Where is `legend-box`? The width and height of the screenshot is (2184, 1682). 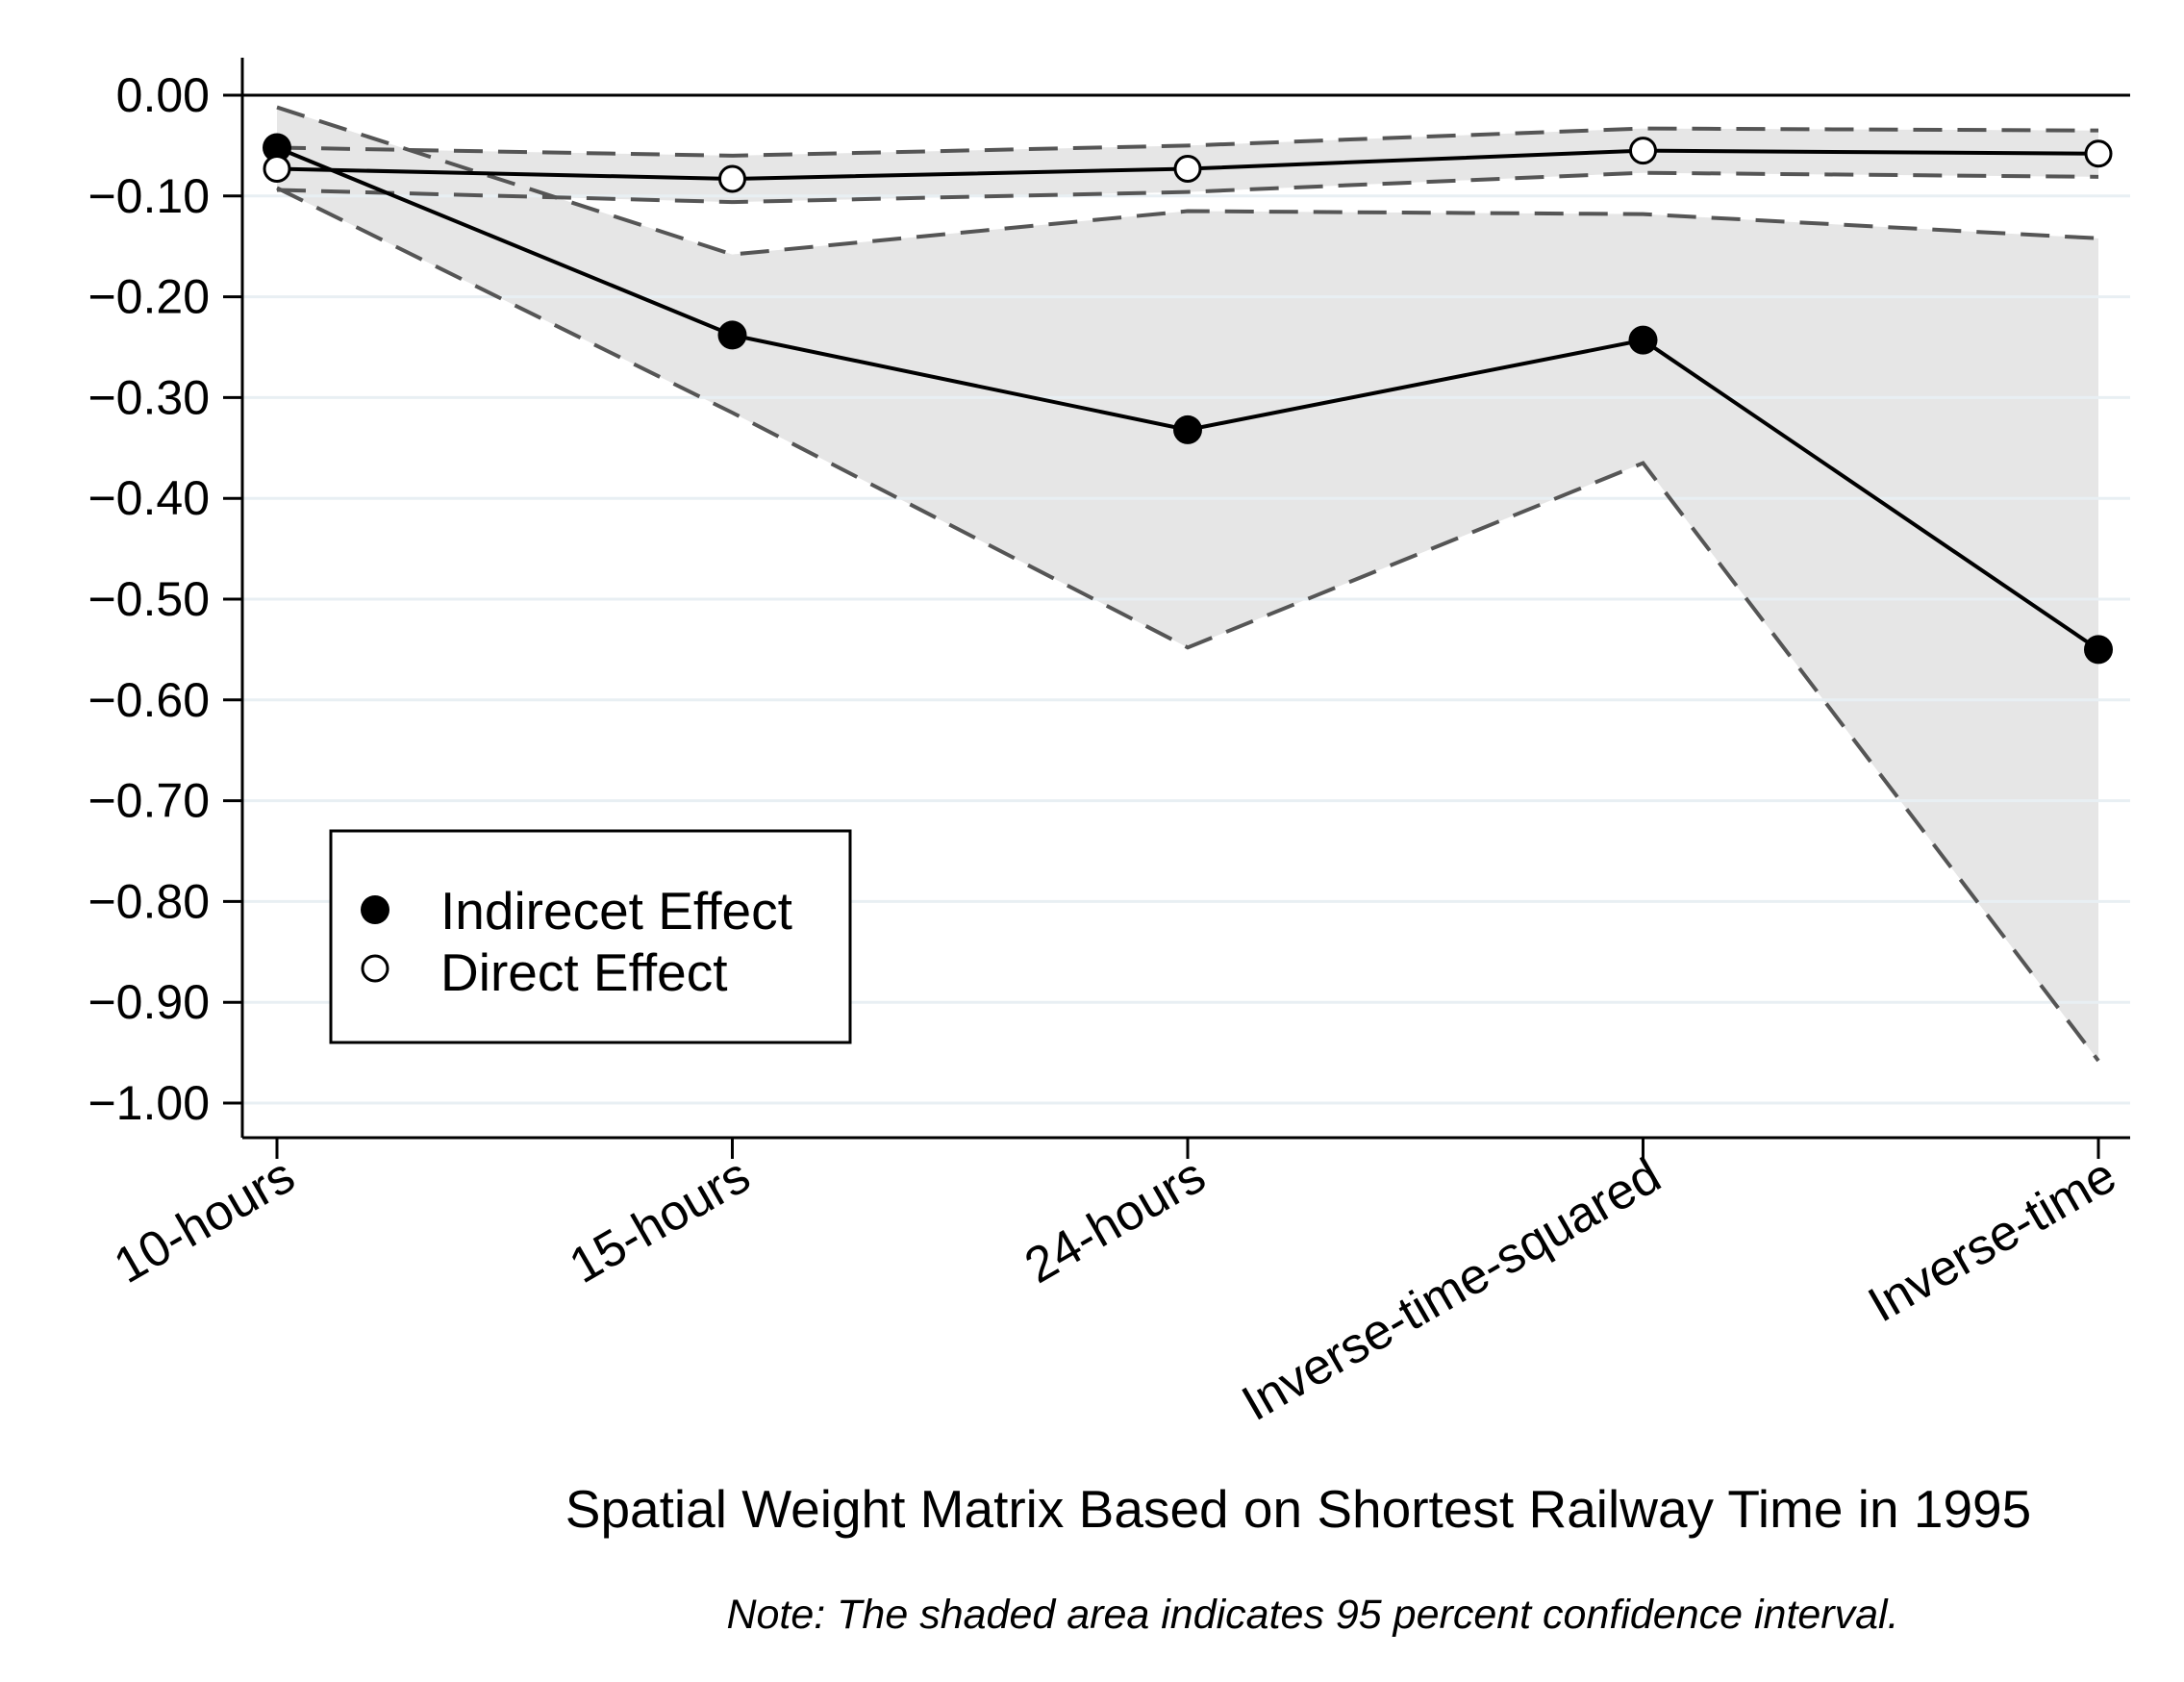
legend-box is located at coordinates (590, 936).